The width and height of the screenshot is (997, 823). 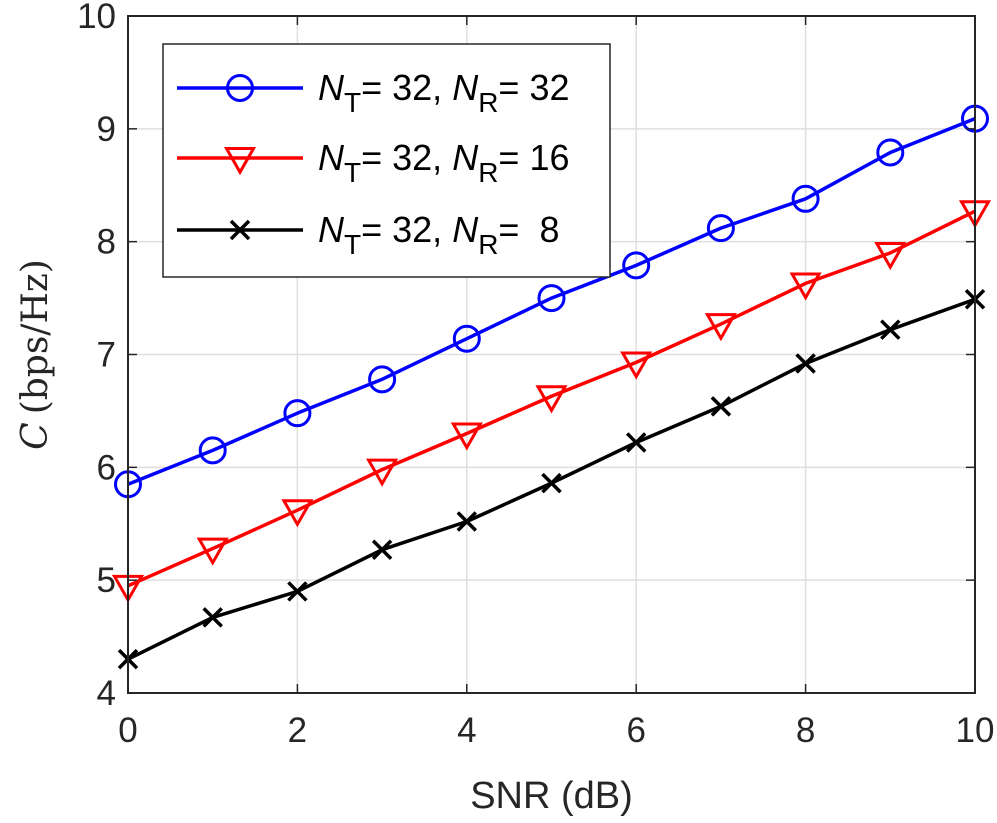 I want to click on legend-label: NT= 32, NR= 8, so click(x=438, y=234).